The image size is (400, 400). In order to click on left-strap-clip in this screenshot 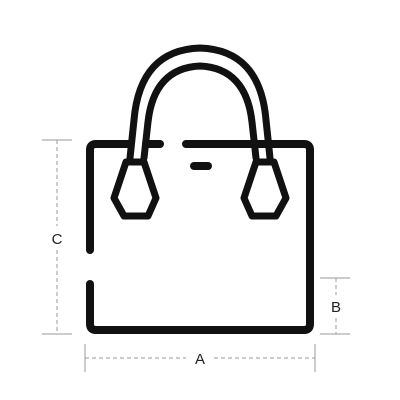, I will do `click(135, 189)`.